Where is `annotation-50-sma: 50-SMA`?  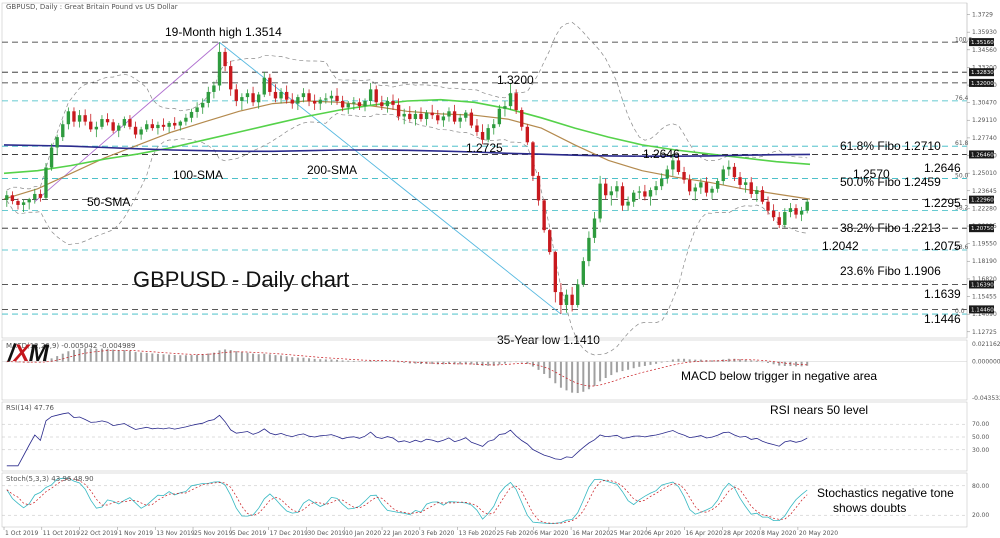 annotation-50-sma: 50-SMA is located at coordinates (108, 202).